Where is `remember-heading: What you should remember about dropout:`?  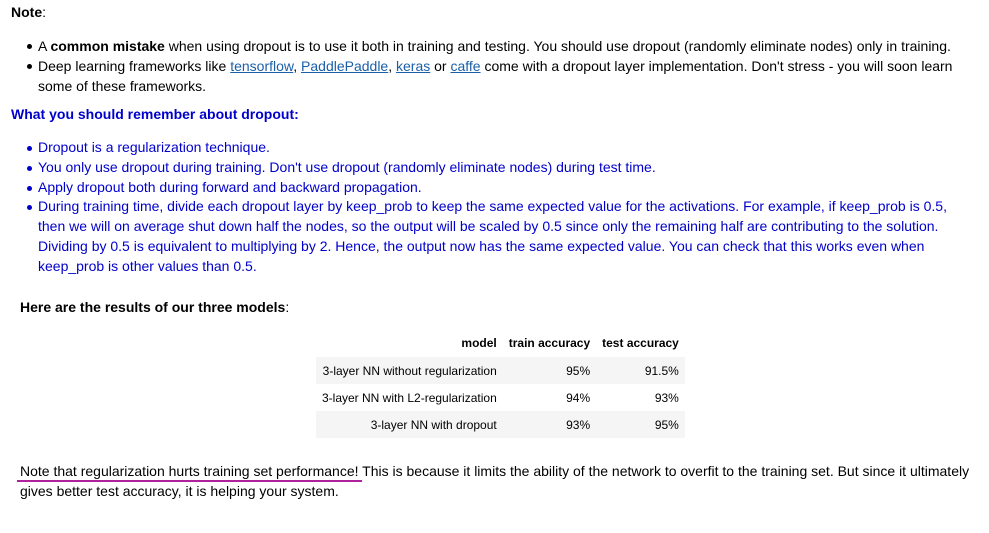
remember-heading: What you should remember about dropout: is located at coordinates (155, 114).